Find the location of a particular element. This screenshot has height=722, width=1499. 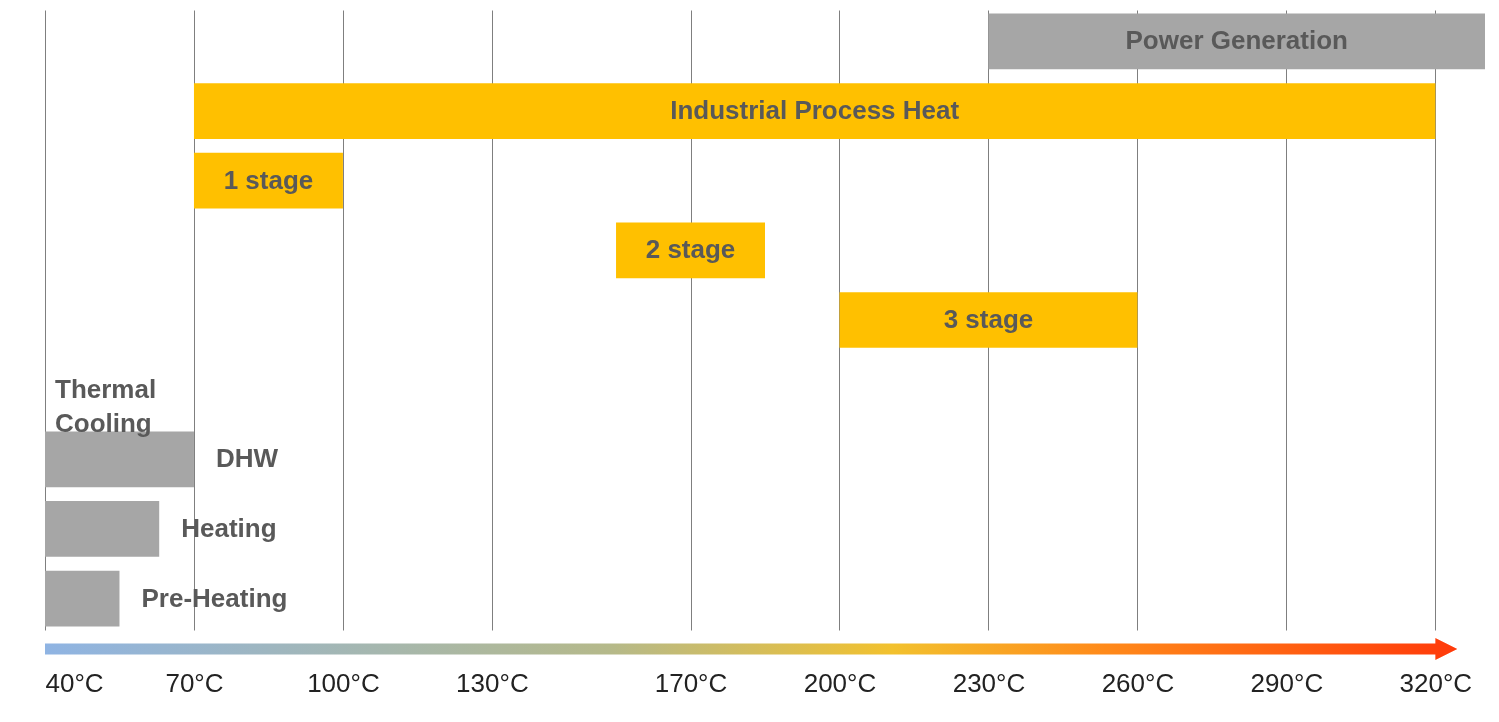

y-tick-label: DHW is located at coordinates (247, 458).